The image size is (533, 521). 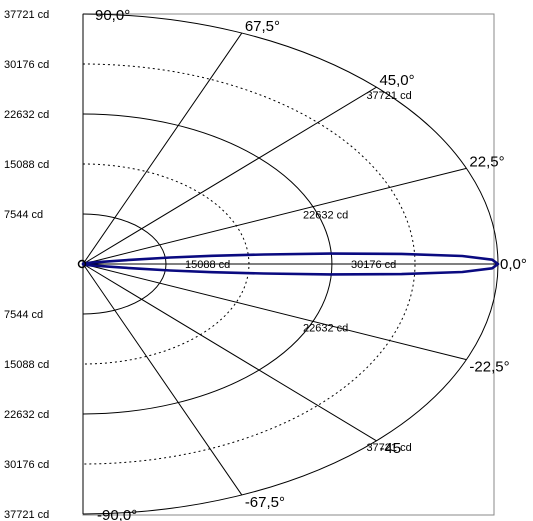 What do you see at coordinates (112, 15) in the screenshot?
I see `angle-label-0: 90,0°` at bounding box center [112, 15].